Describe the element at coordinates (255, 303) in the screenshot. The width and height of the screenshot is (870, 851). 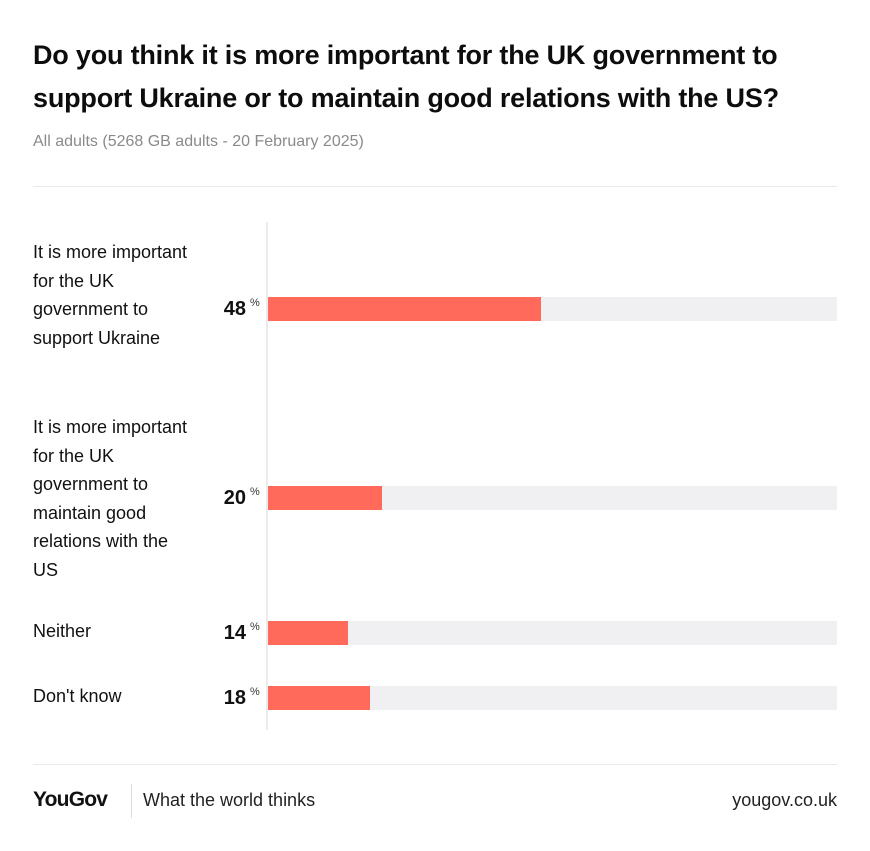
I see `unit-label-1: %` at that location.